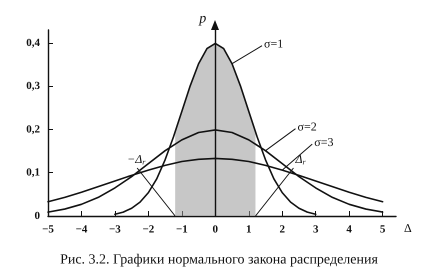  Describe the element at coordinates (148, 230) in the screenshot. I see `x-tick-label: −2` at that location.